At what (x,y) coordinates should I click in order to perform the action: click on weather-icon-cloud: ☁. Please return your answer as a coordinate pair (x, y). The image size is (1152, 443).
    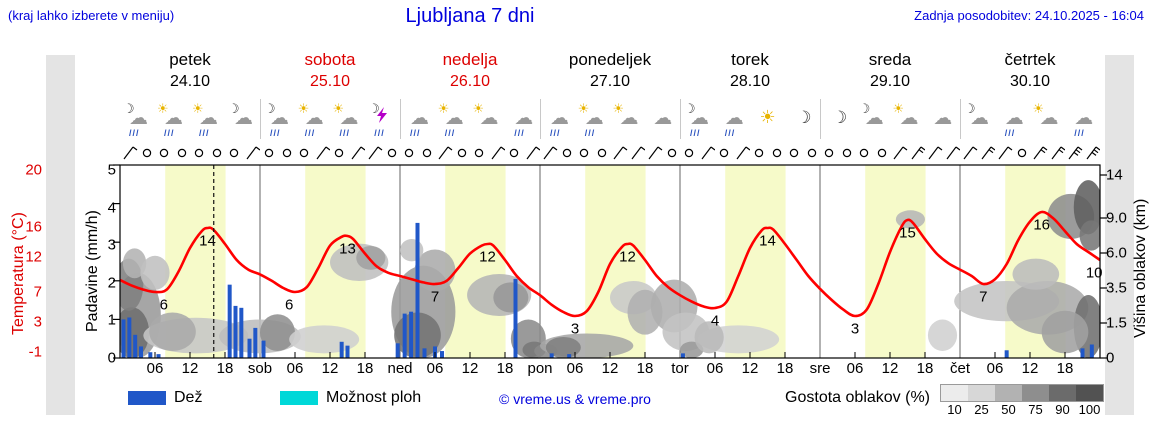
    Looking at the image, I should click on (662, 119).